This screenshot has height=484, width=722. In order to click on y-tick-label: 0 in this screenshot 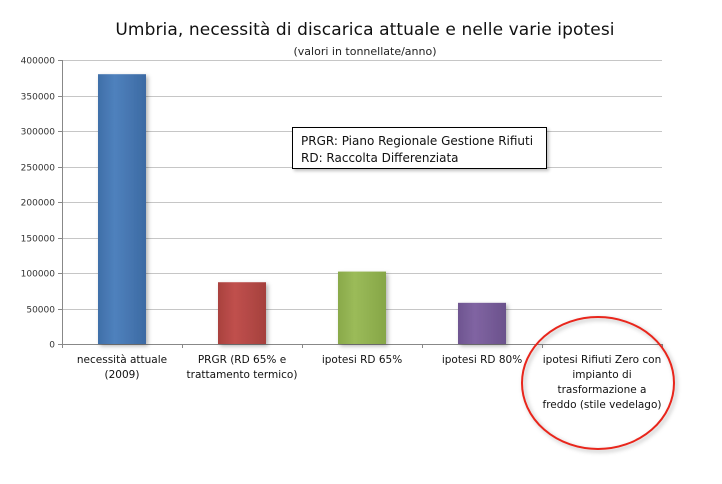, I will do `click(52, 346)`.